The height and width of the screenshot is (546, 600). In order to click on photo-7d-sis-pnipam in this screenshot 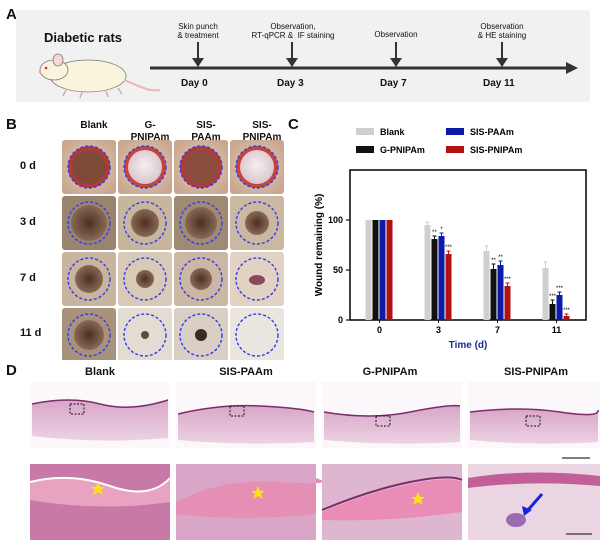, I will do `click(257, 279)`.